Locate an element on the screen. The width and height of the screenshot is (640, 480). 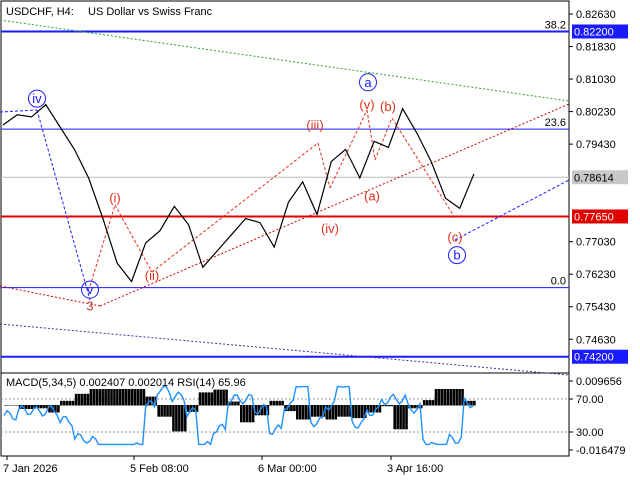
wave-label: 3 is located at coordinates (89, 305).